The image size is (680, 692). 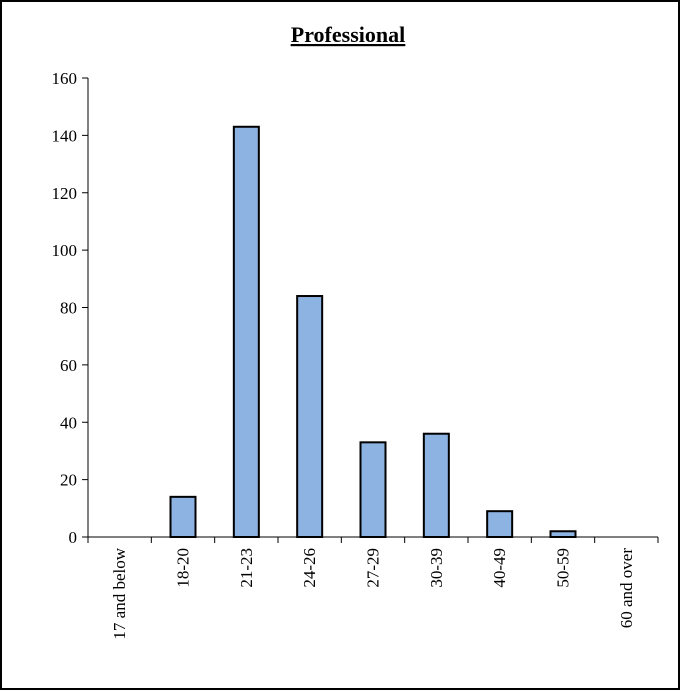 I want to click on x-tick-label: 21-23, so click(x=246, y=568).